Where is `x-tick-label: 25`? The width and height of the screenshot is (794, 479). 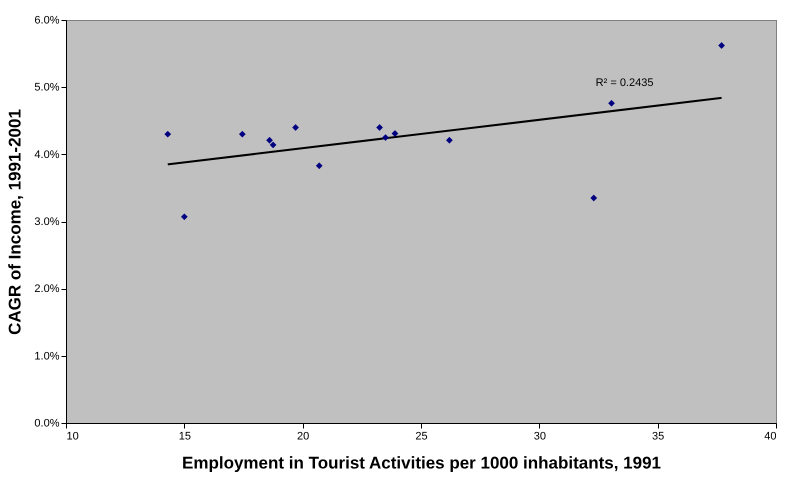 x-tick-label: 25 is located at coordinates (421, 436).